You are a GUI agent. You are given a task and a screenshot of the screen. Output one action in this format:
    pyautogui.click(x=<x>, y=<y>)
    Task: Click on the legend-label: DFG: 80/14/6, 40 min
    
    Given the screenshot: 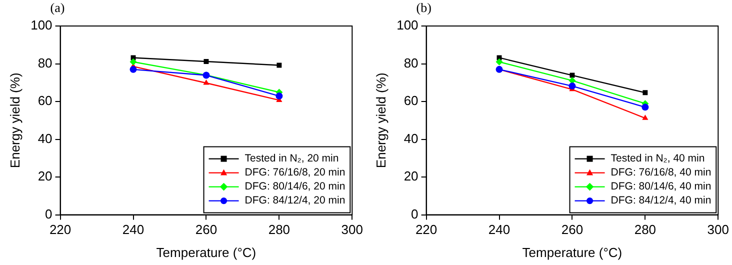 What is the action you would take?
    pyautogui.click(x=661, y=186)
    